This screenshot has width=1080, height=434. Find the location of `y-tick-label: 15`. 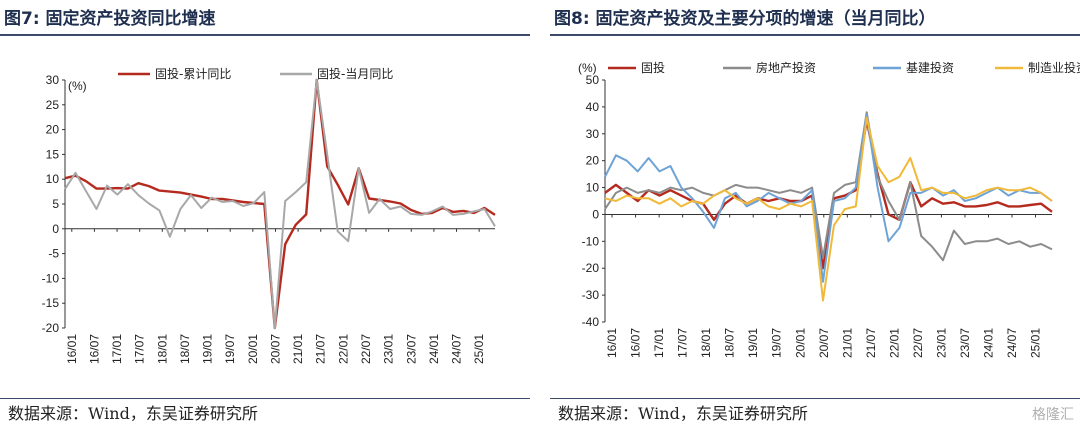

y-tick-label: 15 is located at coordinates (53, 154).